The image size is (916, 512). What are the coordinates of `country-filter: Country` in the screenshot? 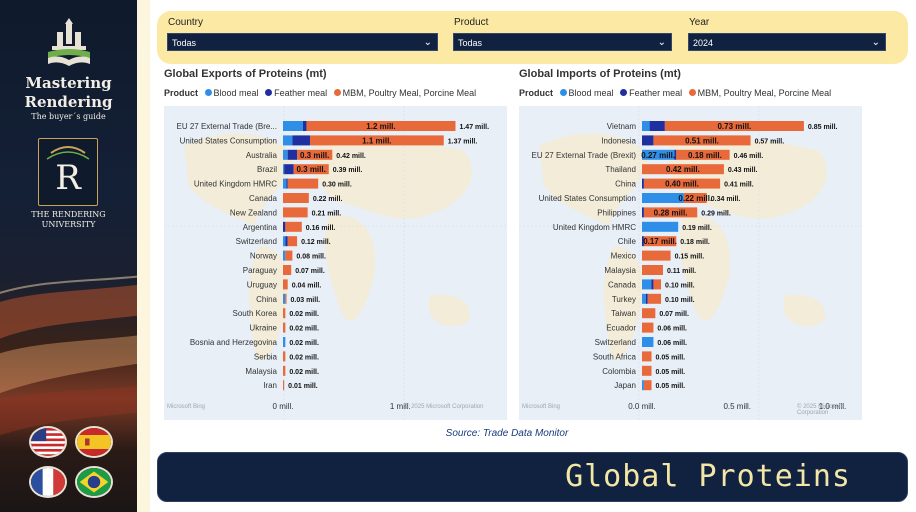 It's located at (185, 22).